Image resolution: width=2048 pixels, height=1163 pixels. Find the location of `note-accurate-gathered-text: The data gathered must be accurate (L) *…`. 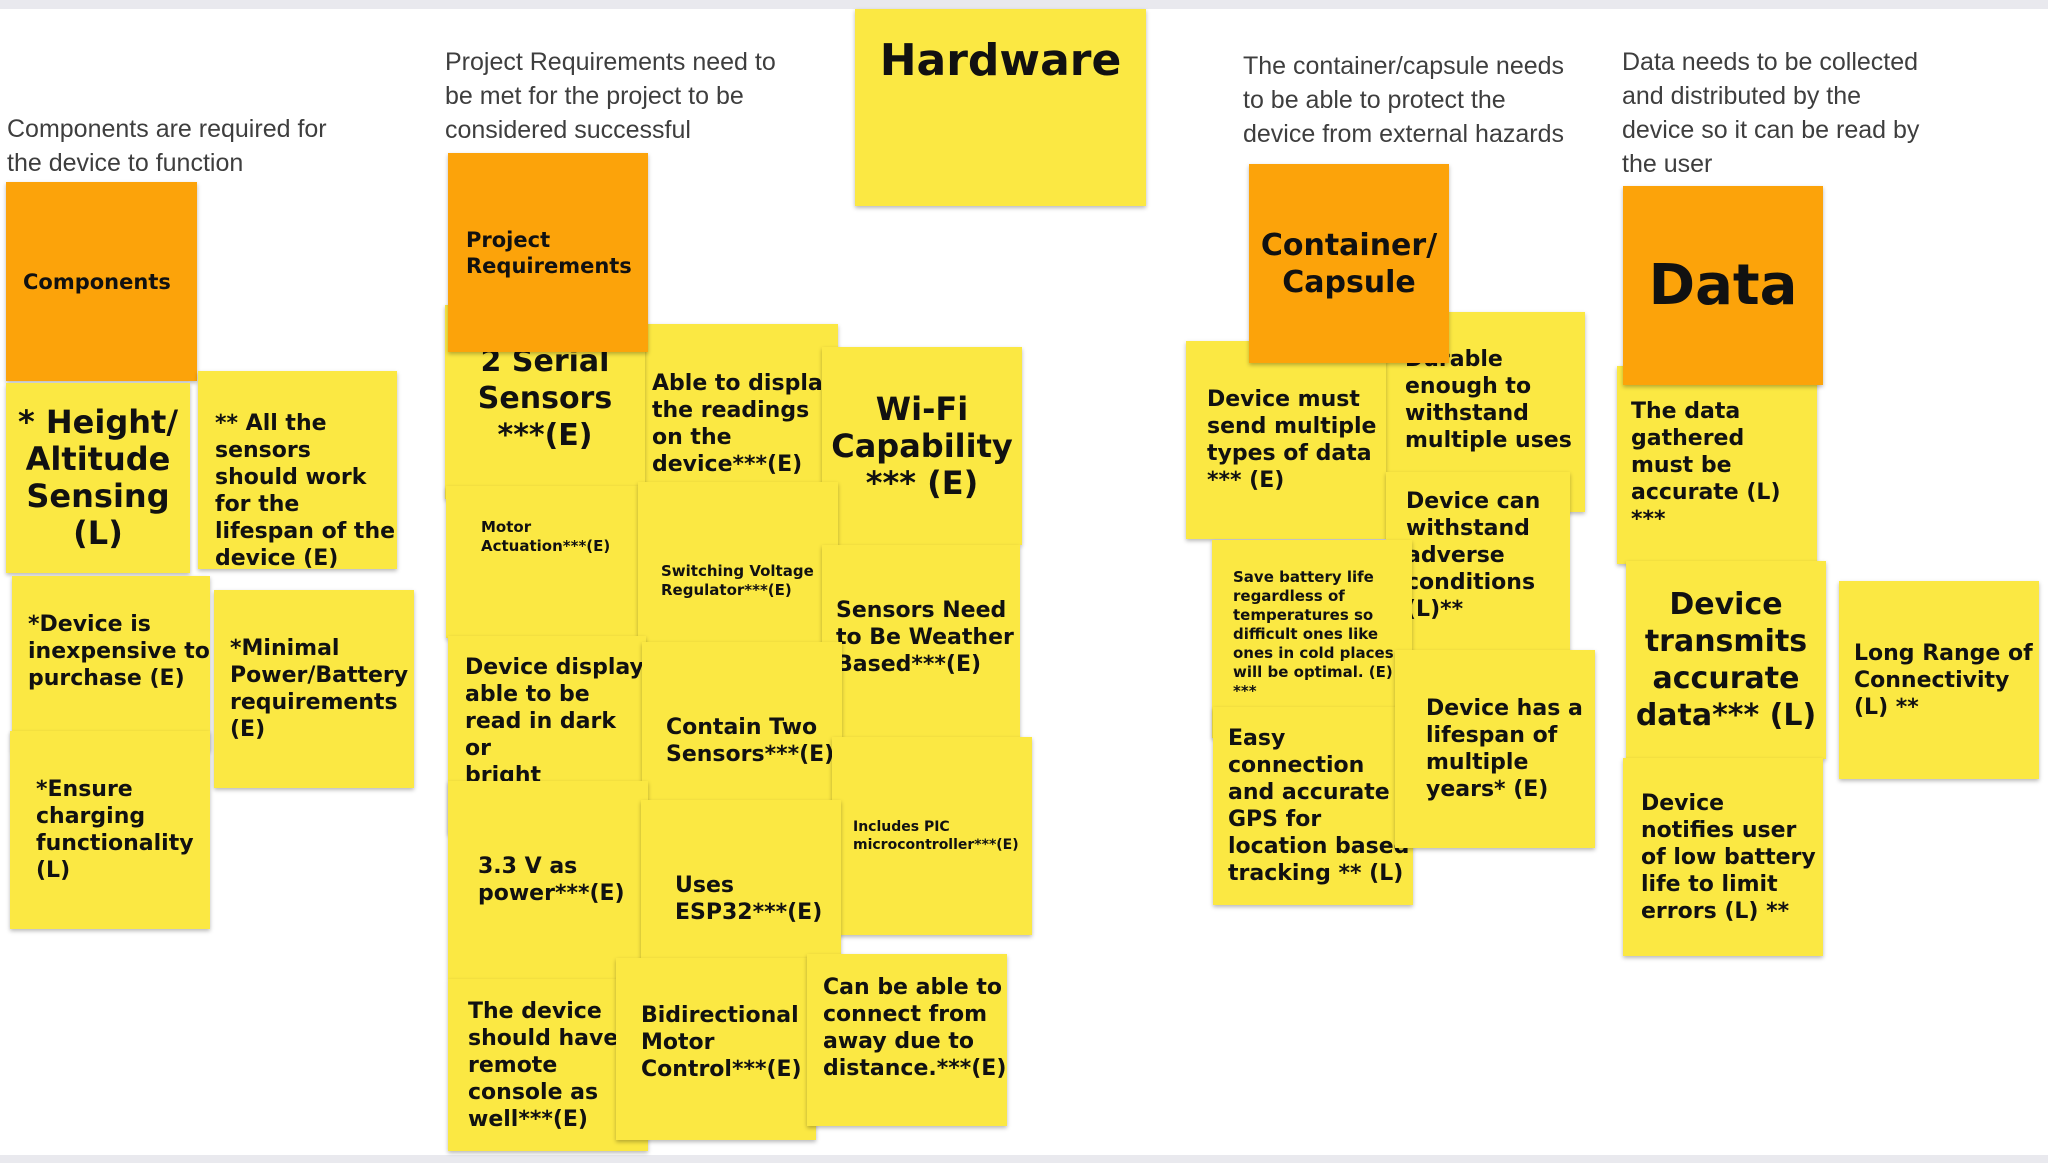

note-accurate-gathered-text: The data gathered must be accurate (L) *… is located at coordinates (1706, 465).